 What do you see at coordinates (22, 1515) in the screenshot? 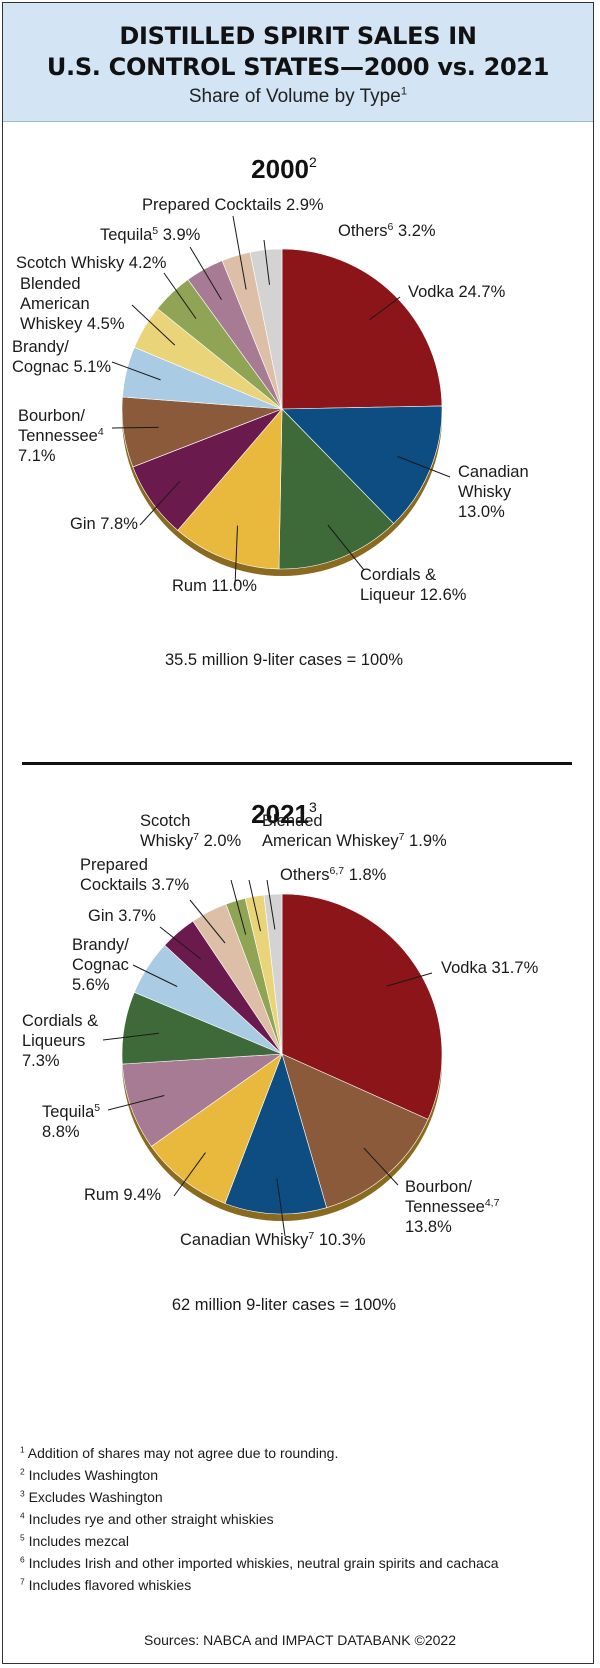
I see `footnote-number: 4` at bounding box center [22, 1515].